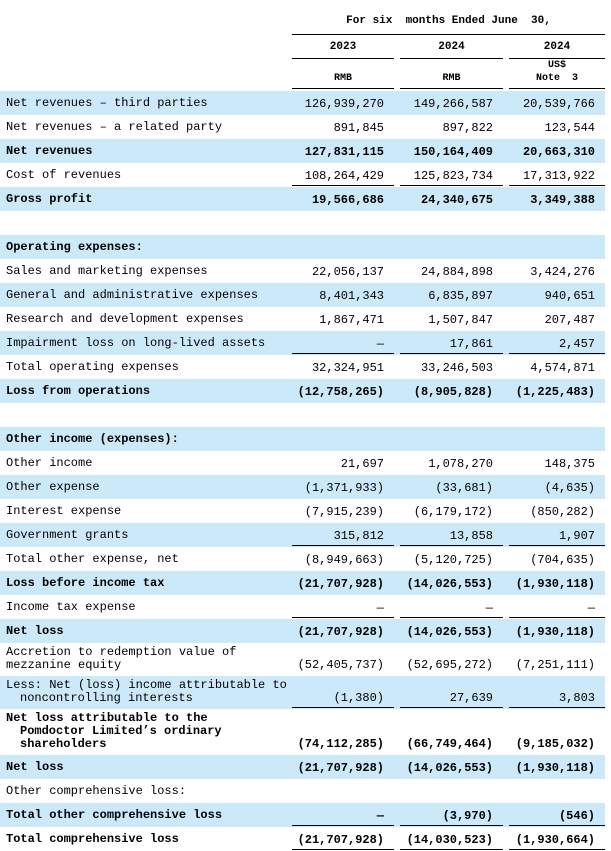 The height and width of the screenshot is (851, 611). What do you see at coordinates (460, 320) in the screenshot?
I see `row-value: 1,507,847` at bounding box center [460, 320].